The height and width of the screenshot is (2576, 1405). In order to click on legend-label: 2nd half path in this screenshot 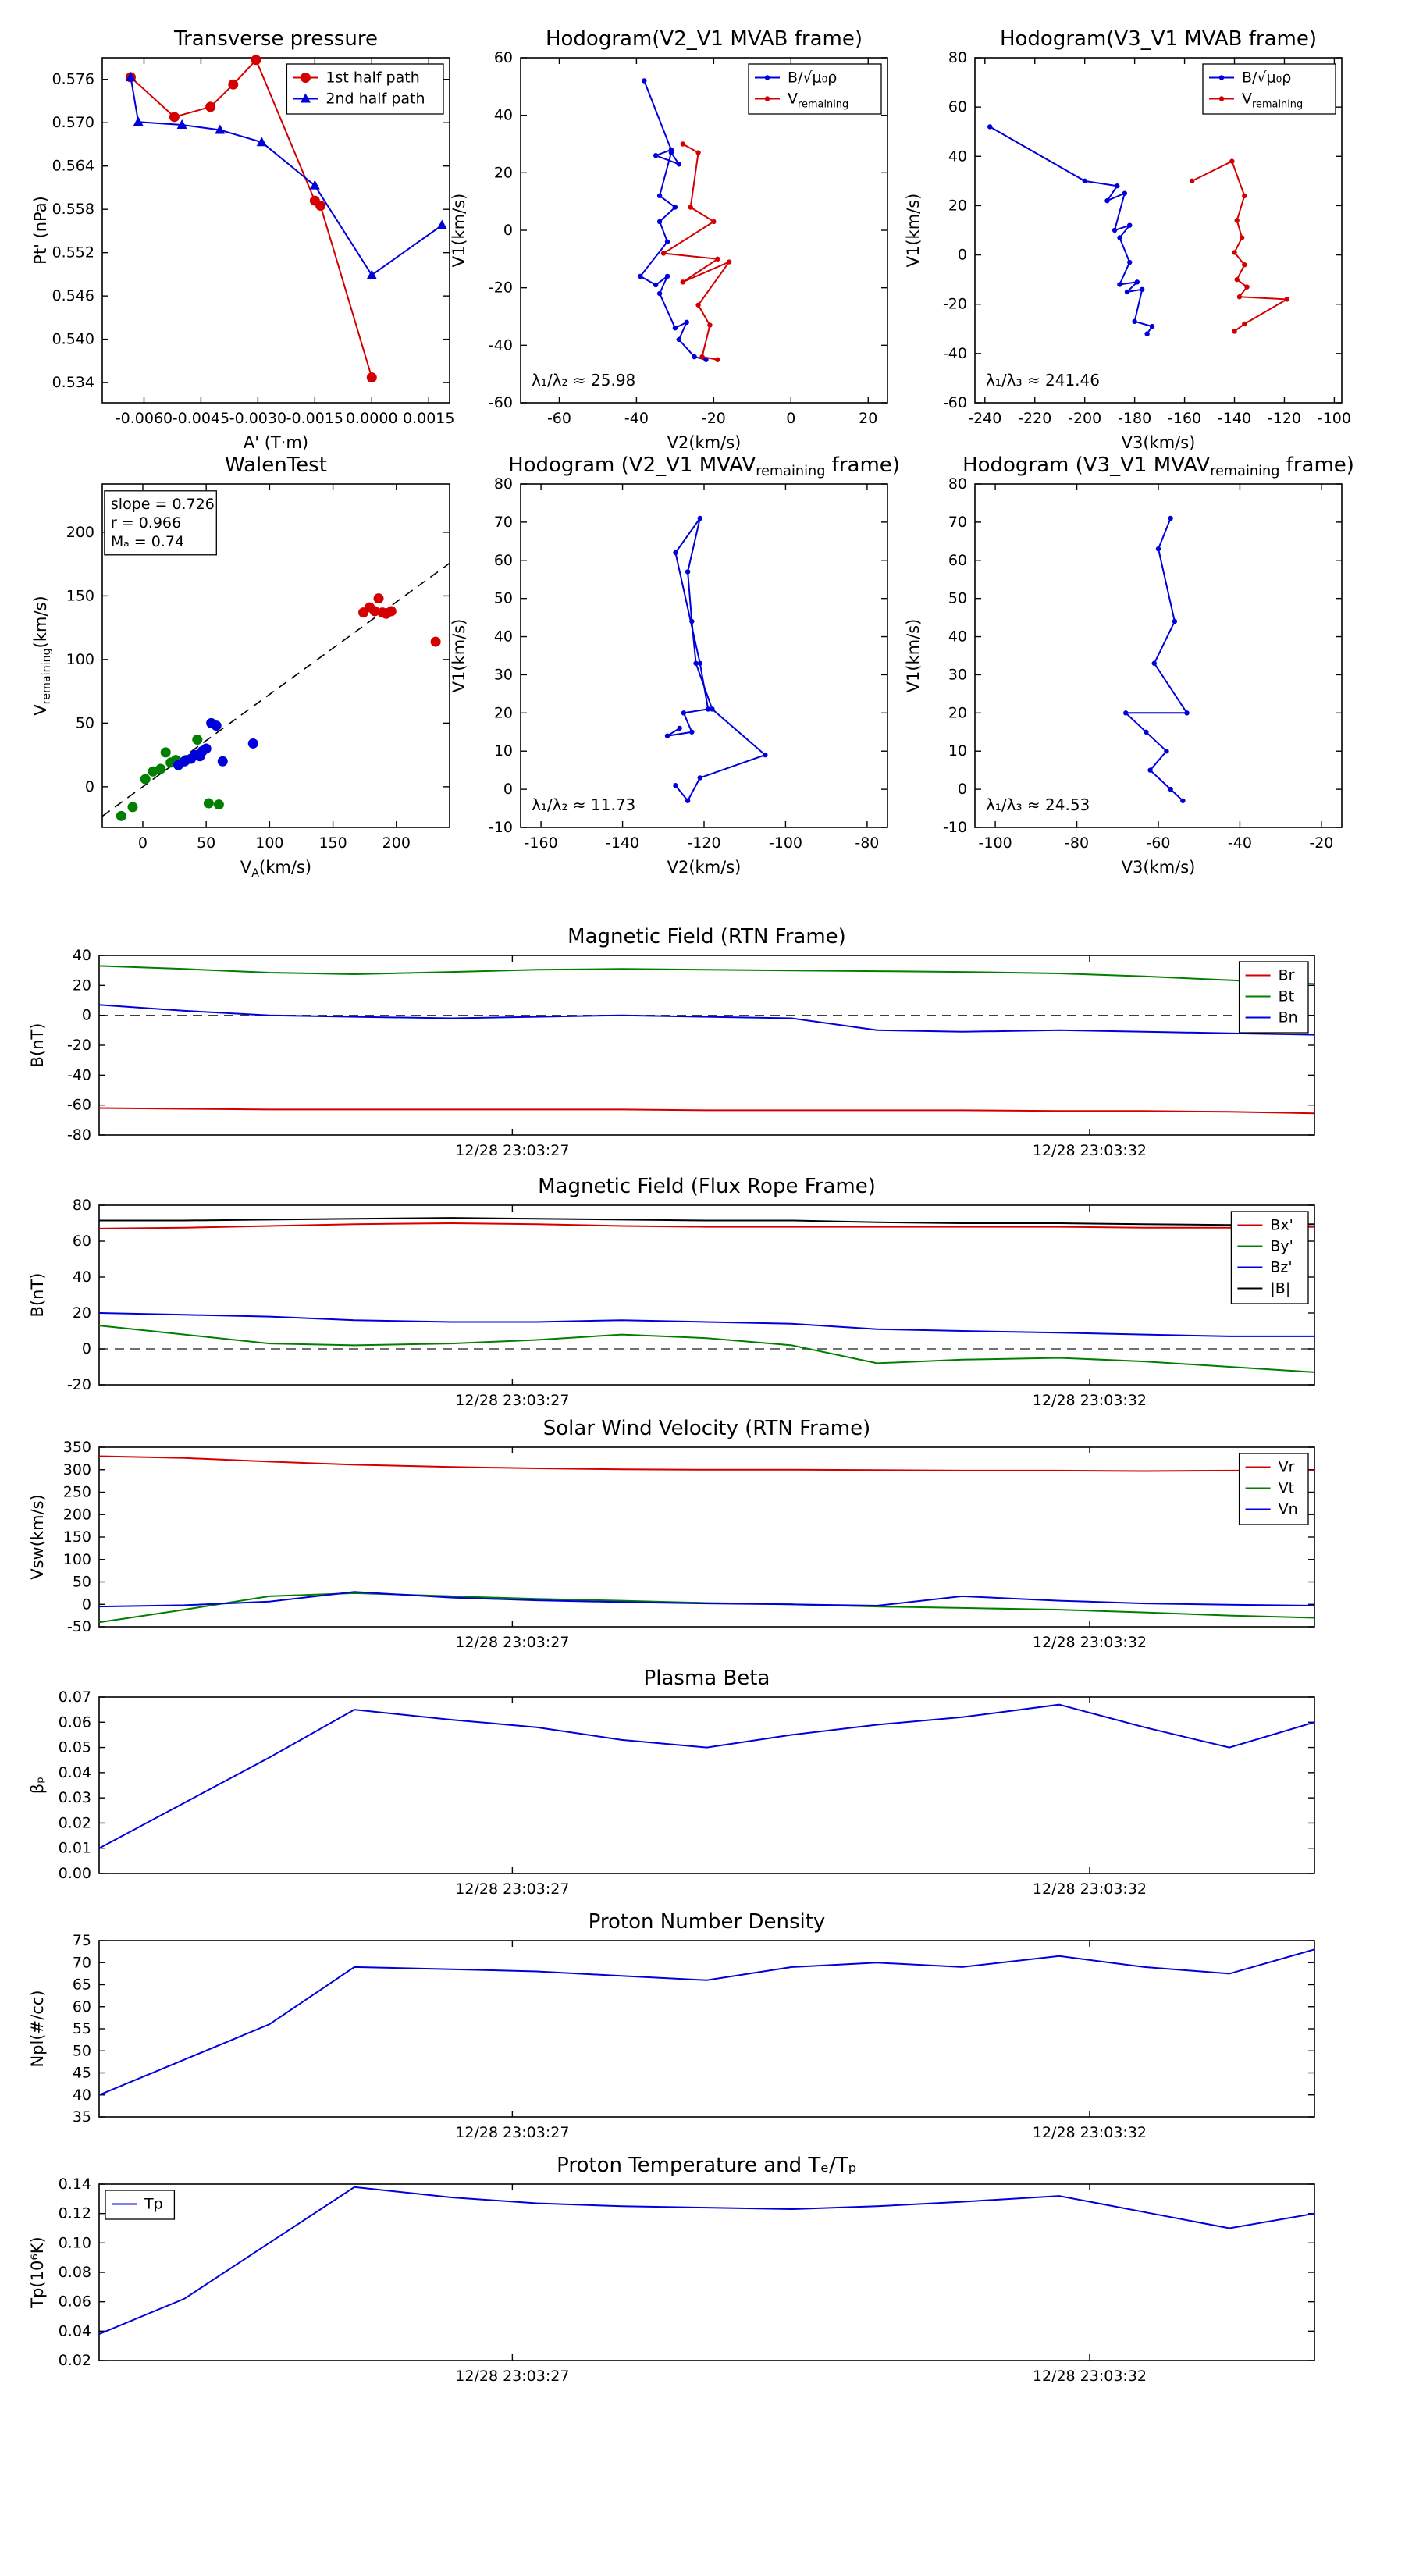, I will do `click(375, 99)`.